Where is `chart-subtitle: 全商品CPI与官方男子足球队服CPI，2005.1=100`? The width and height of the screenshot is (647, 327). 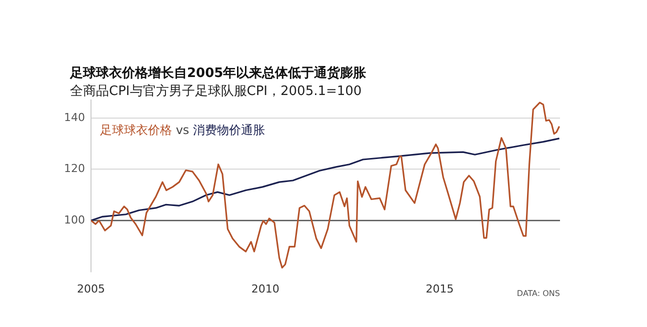 chart-subtitle: 全商品CPI与官方男子足球队服CPI，2005.1=100 is located at coordinates (216, 91).